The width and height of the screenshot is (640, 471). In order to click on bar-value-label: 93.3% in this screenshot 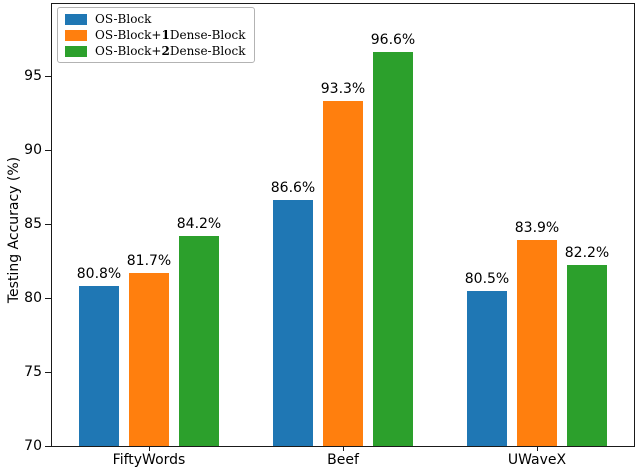, I will do `click(343, 89)`.